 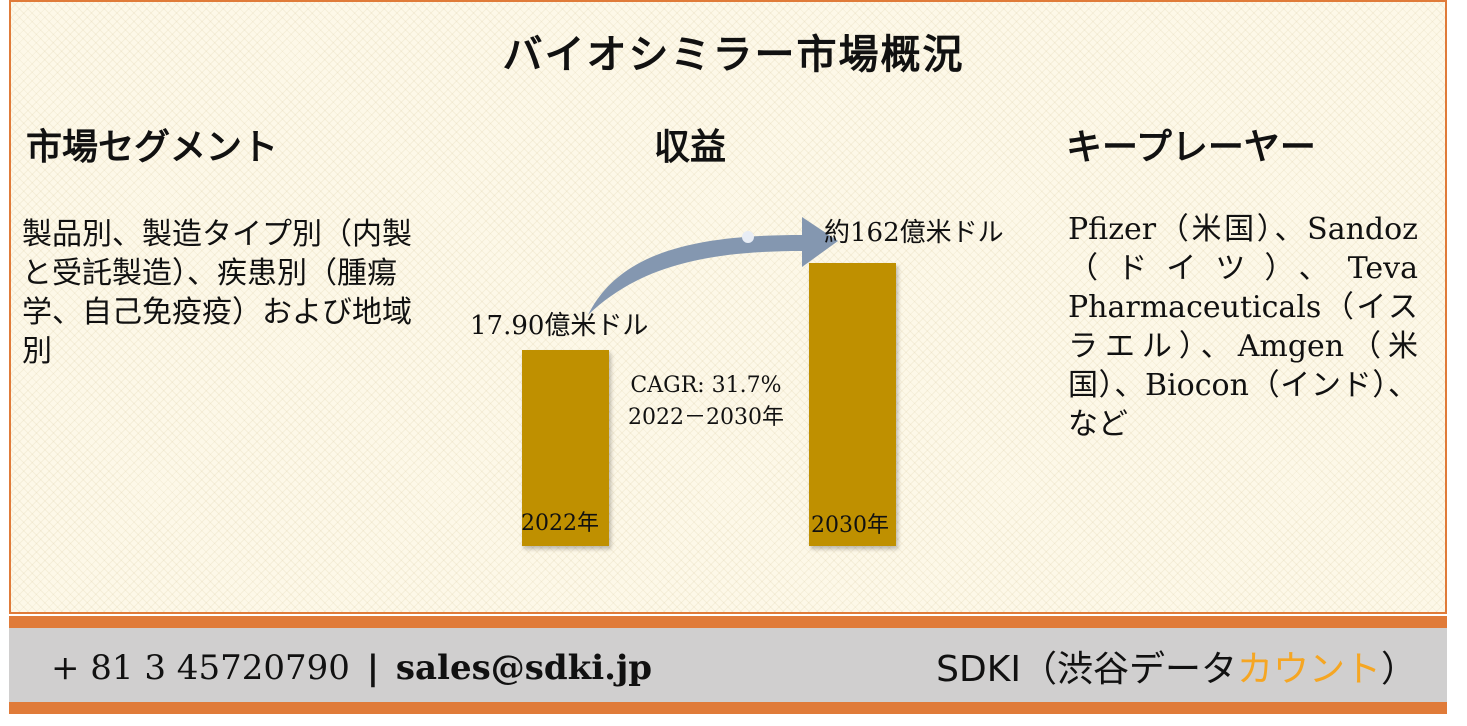 What do you see at coordinates (152, 147) in the screenshot?
I see `segment-heading: 市場セグメント` at bounding box center [152, 147].